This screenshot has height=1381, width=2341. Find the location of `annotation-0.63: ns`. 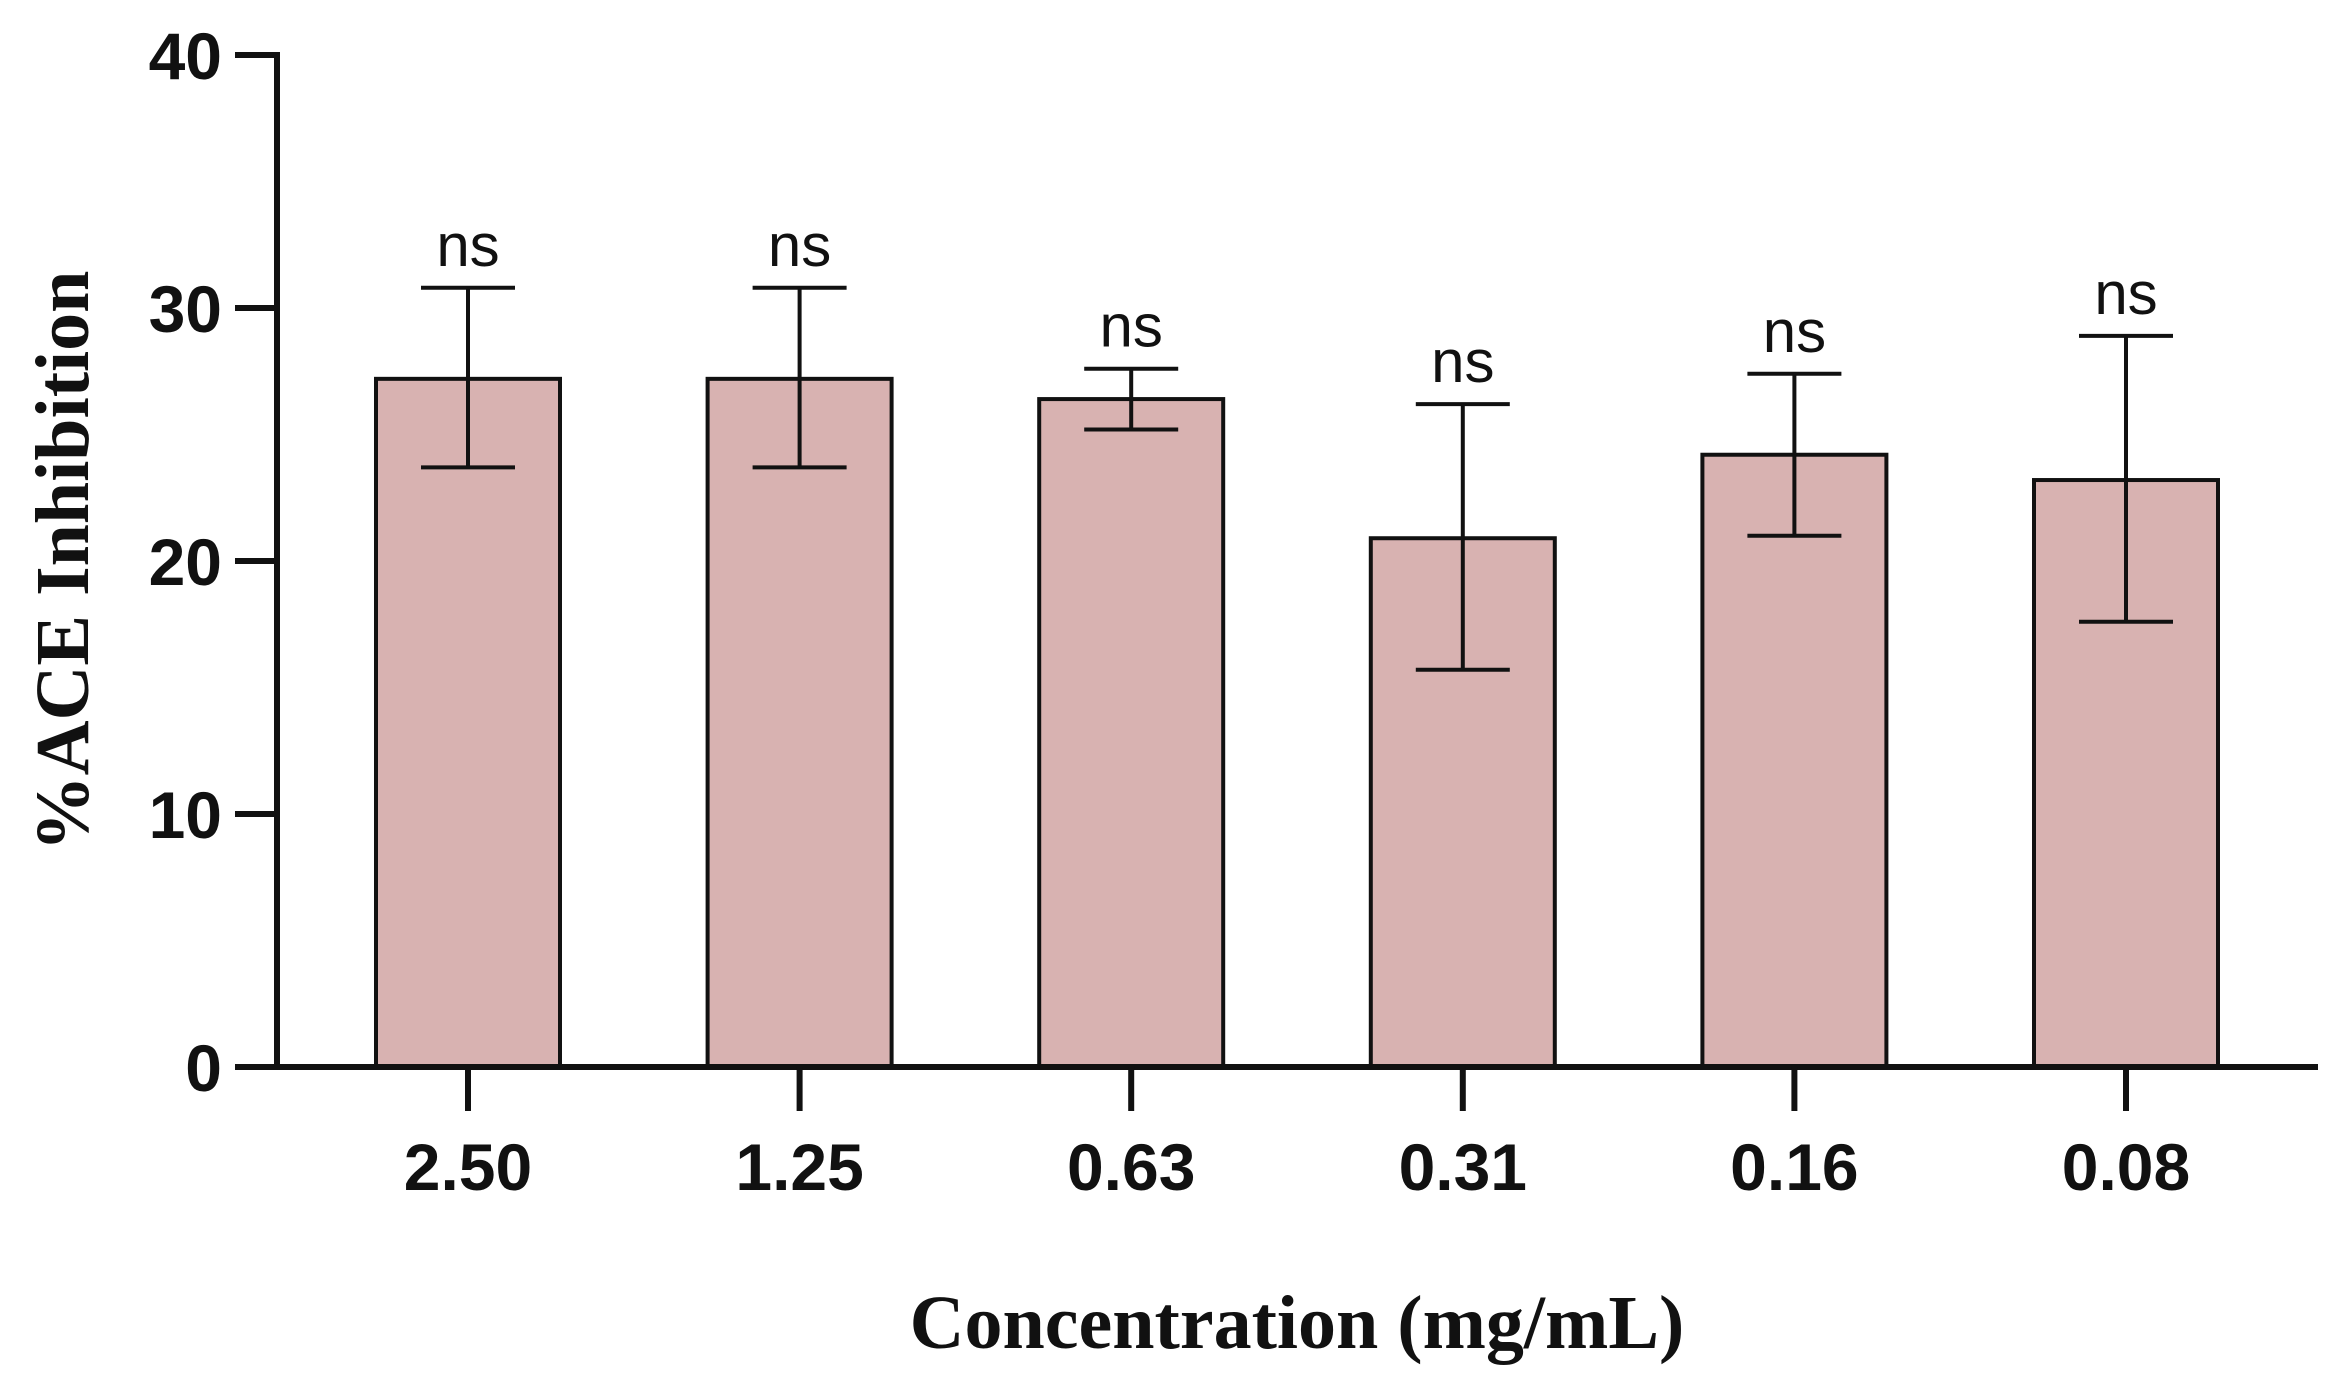

annotation-0.63: ns is located at coordinates (1131, 326).